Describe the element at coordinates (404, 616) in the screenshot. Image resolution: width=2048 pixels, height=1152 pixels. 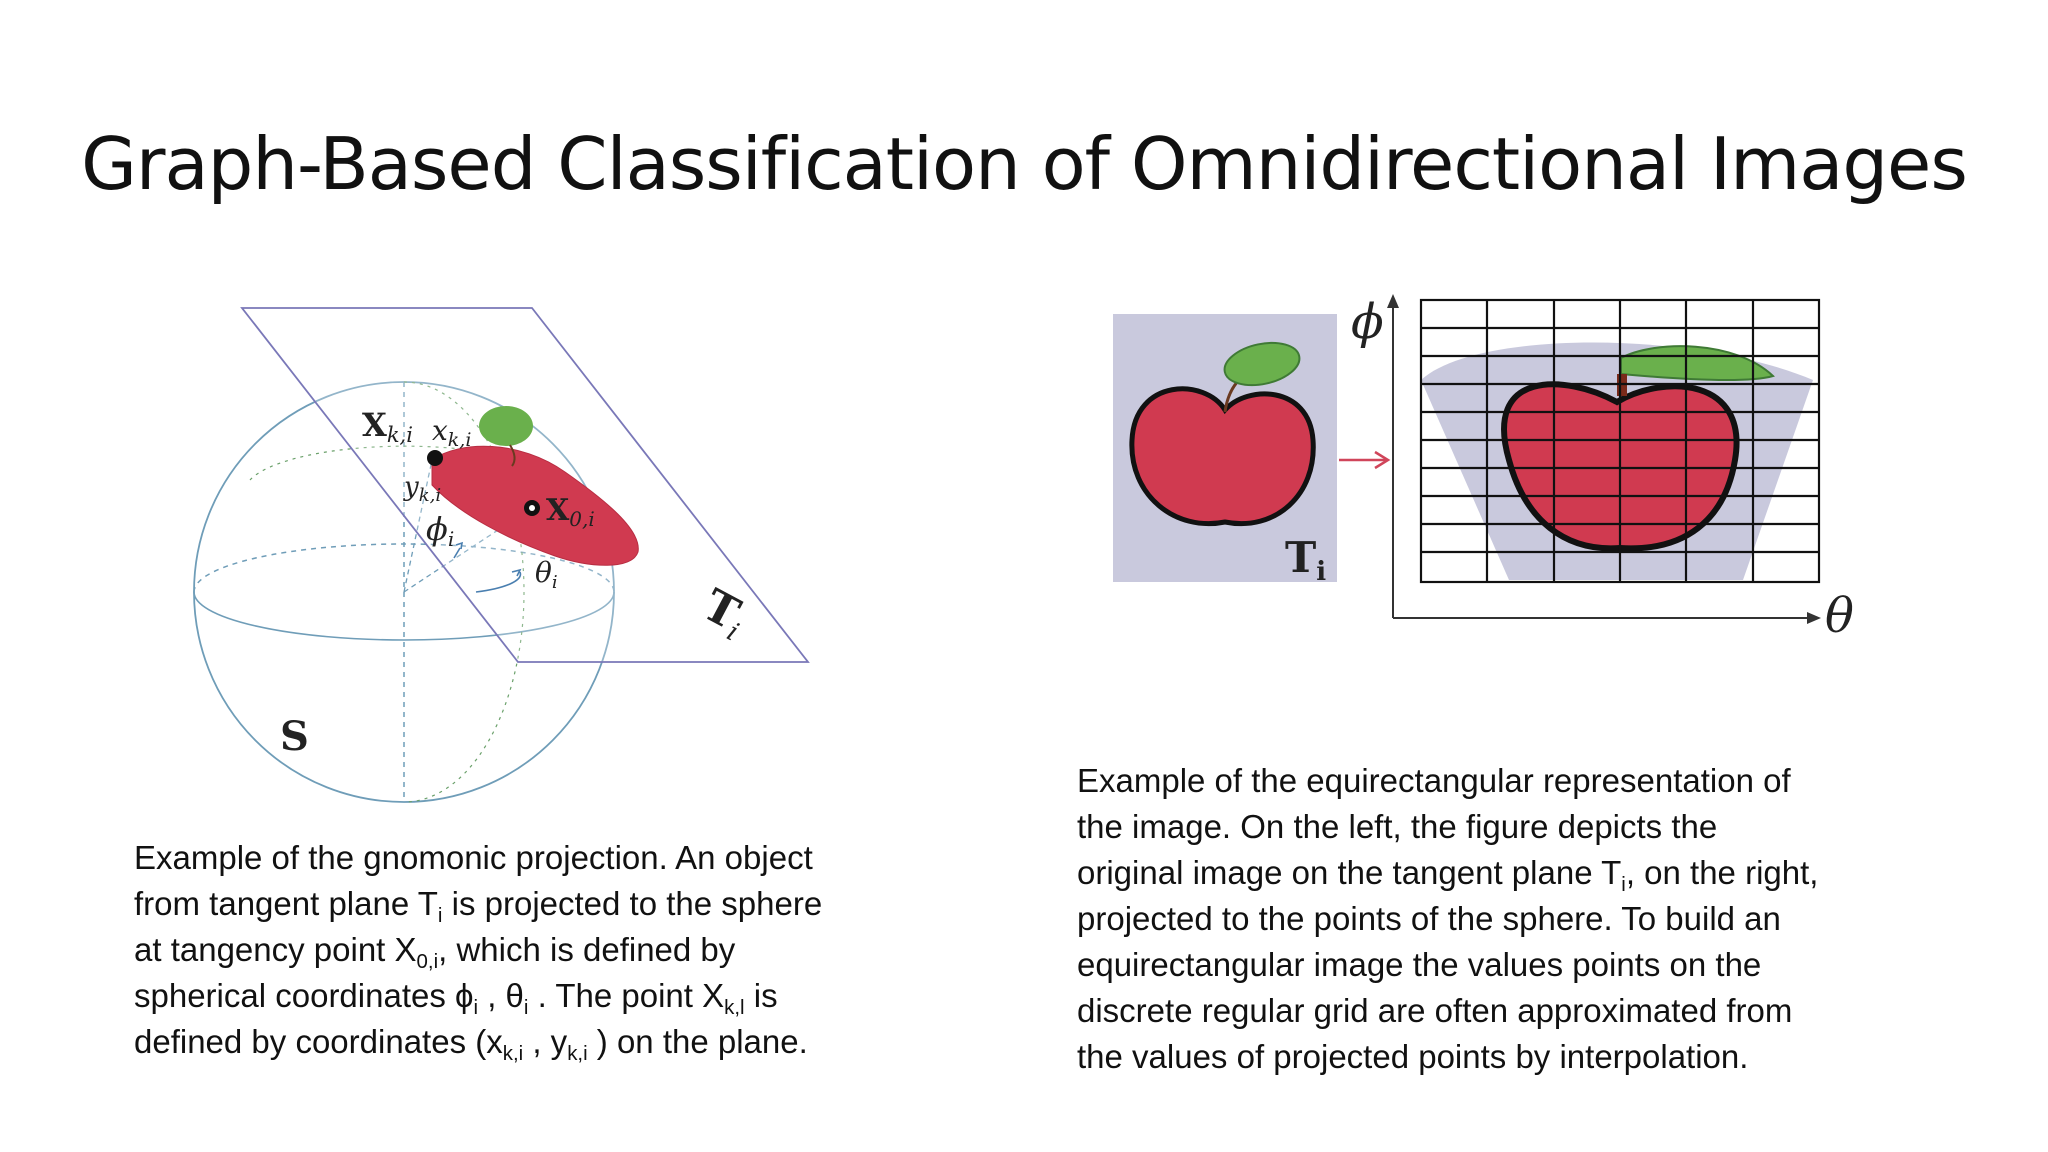
I see `sphere-equator-front` at that location.